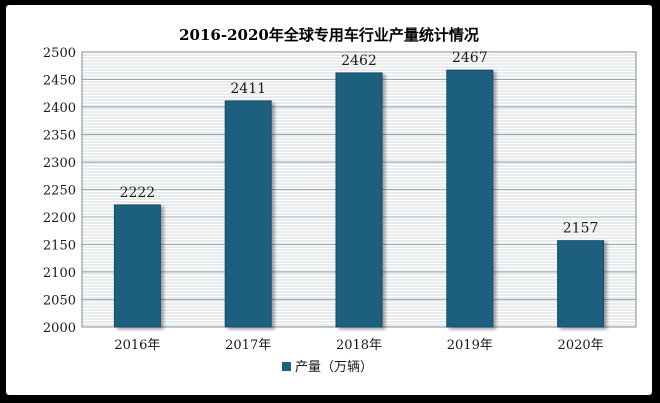 This screenshot has height=403, width=660. Describe the element at coordinates (329, 35) in the screenshot. I see `chart-title: 2016-2020年全球专用车行业产量统计情况` at that location.